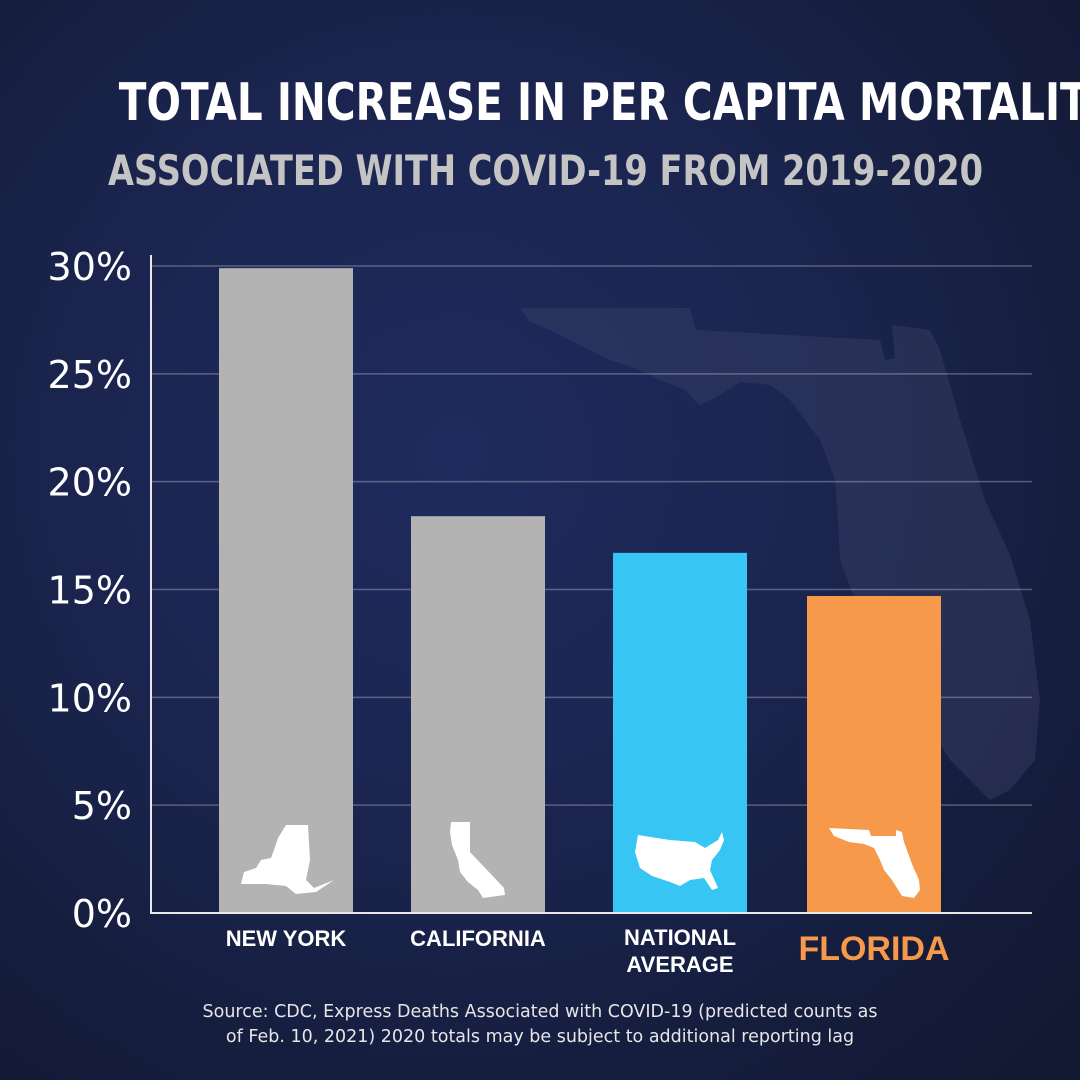 The width and height of the screenshot is (1080, 1080). Describe the element at coordinates (102, 914) in the screenshot. I see `y-tick-label: 0%` at that location.